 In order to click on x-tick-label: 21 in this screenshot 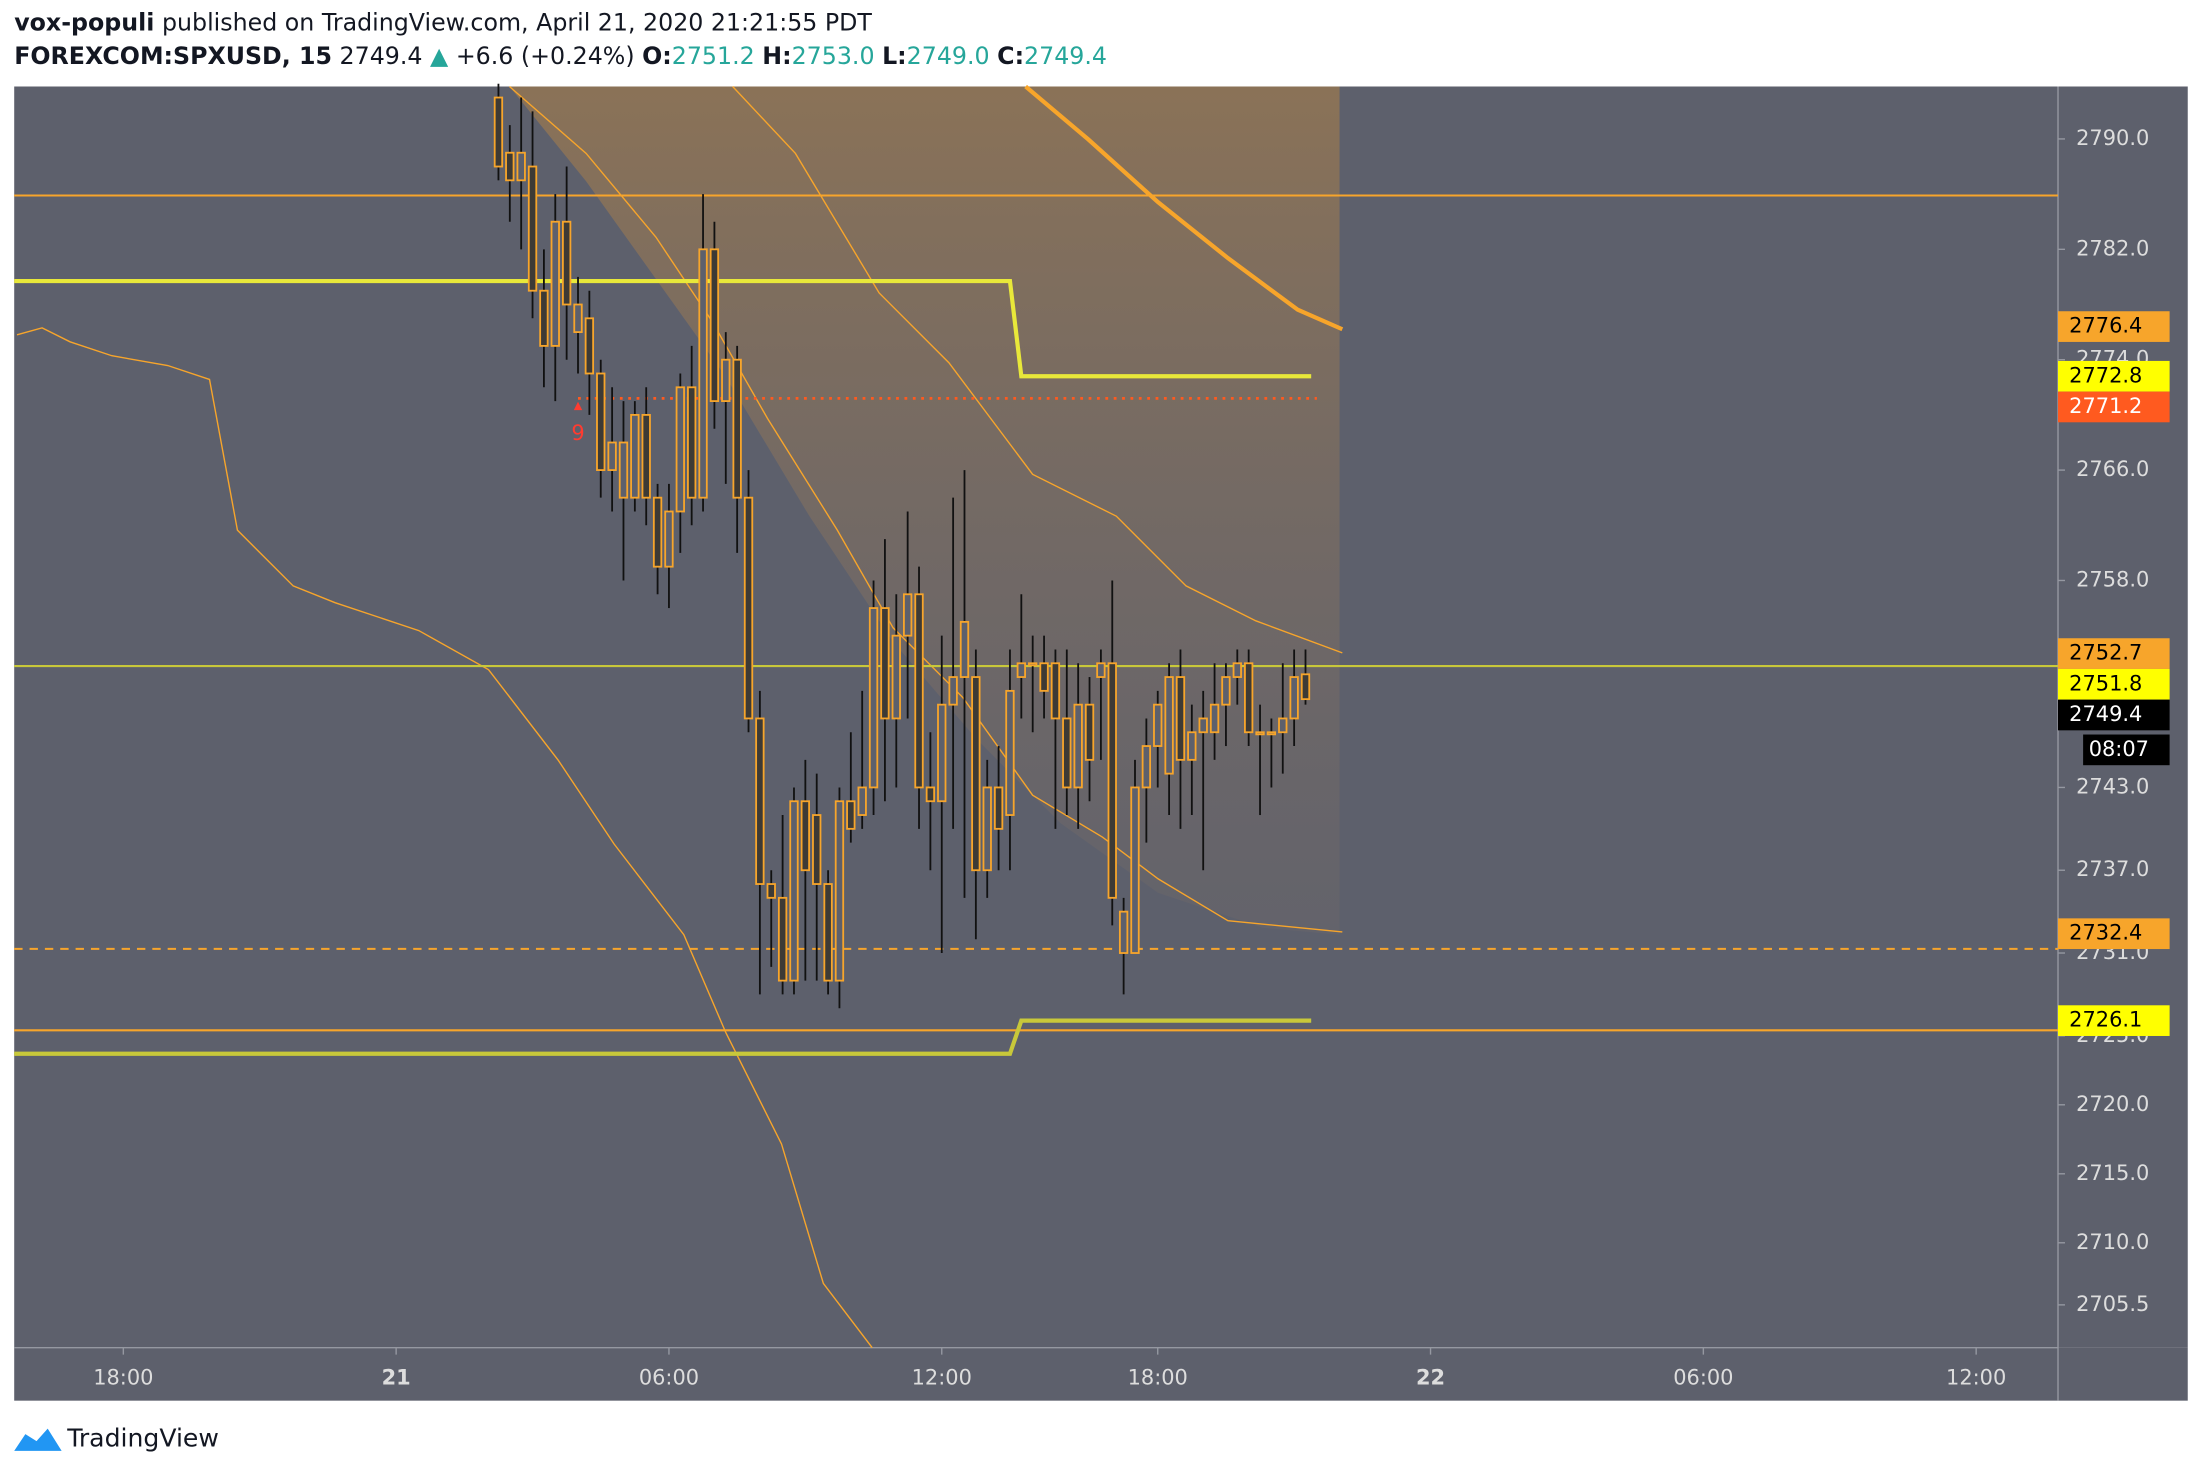, I will do `click(396, 1377)`.